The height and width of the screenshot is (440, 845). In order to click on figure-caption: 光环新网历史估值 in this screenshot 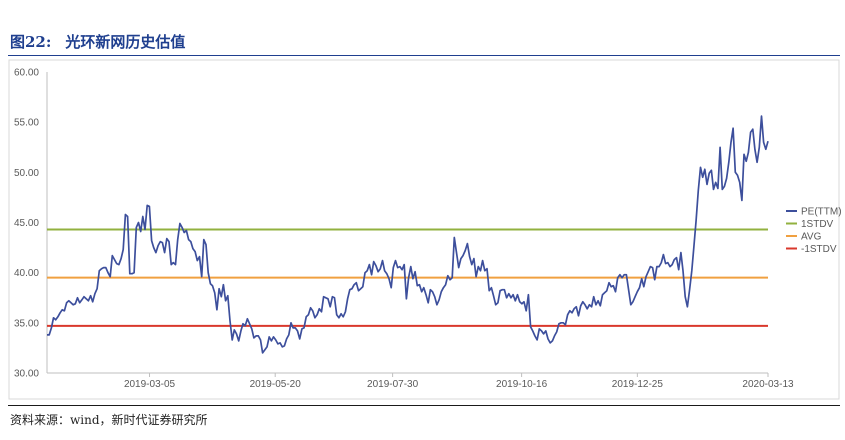, I will do `click(125, 42)`.